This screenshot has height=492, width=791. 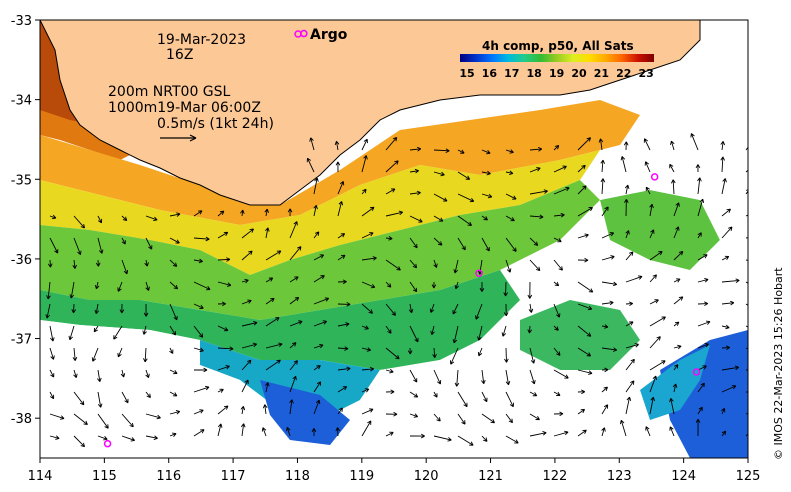 What do you see at coordinates (558, 46) in the screenshot?
I see `colorbar-title: 4h comp, p50, All Sats` at bounding box center [558, 46].